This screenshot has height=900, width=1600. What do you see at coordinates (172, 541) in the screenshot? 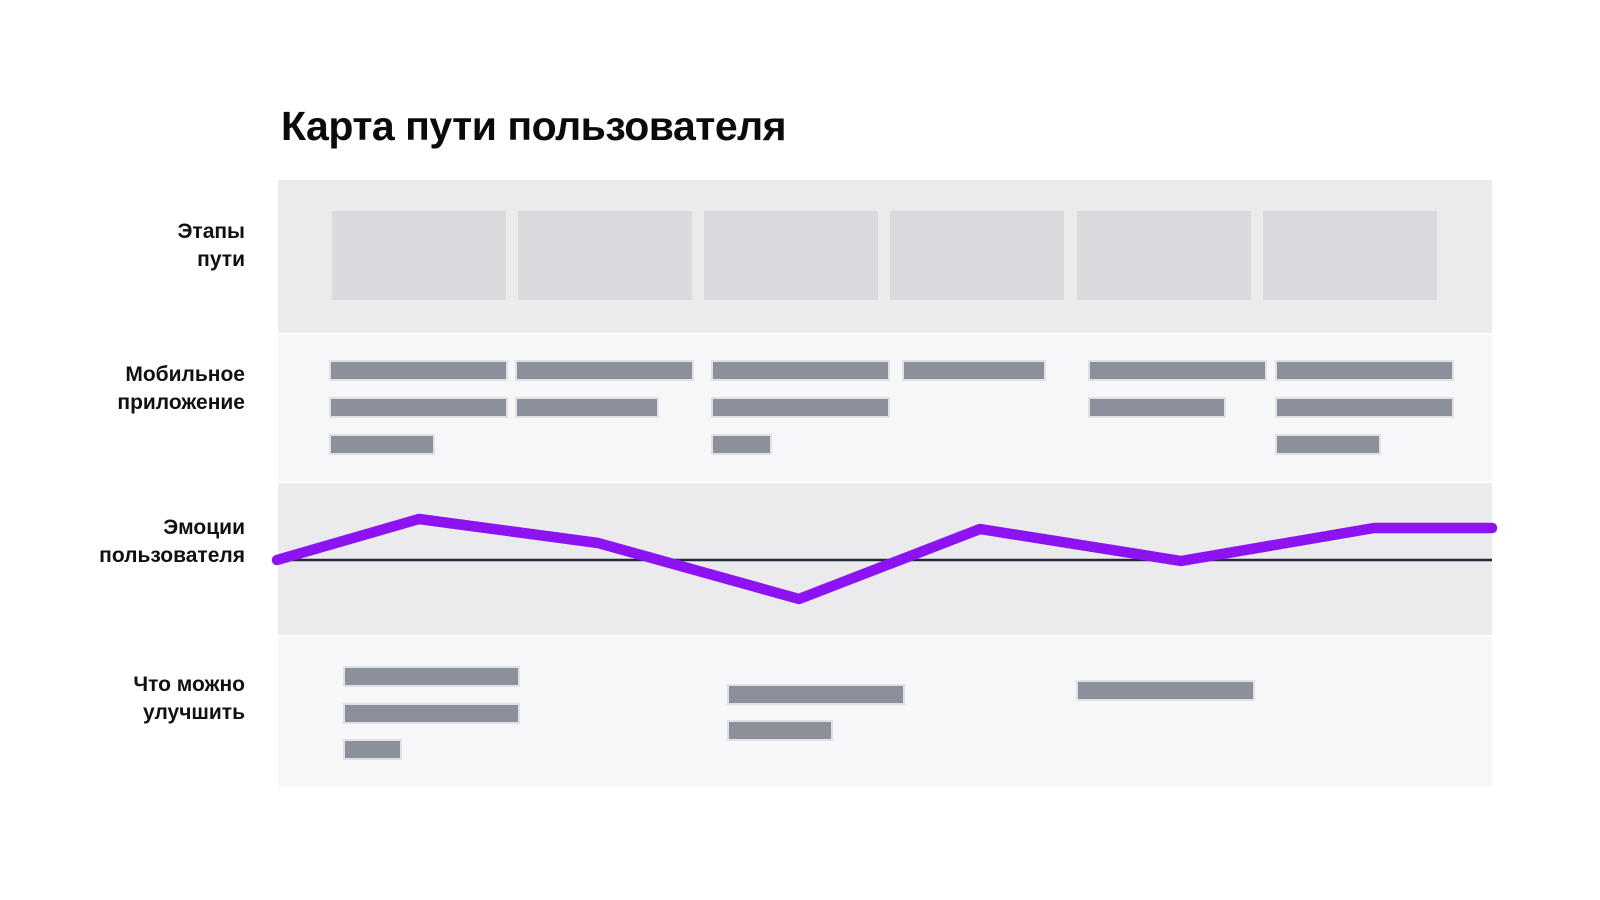
I see `row-label-user-emotions: Эмоции пользователя` at bounding box center [172, 541].